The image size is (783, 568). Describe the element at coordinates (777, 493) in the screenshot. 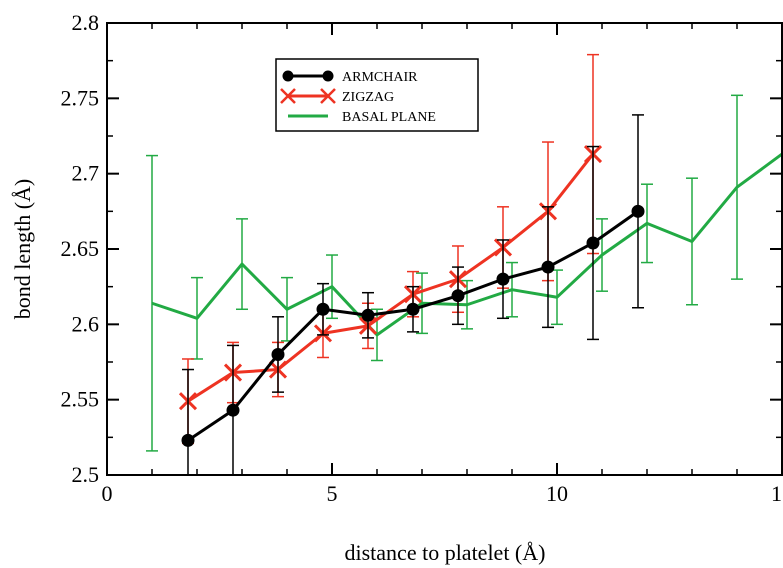

I see `x-tick-label: 15` at that location.